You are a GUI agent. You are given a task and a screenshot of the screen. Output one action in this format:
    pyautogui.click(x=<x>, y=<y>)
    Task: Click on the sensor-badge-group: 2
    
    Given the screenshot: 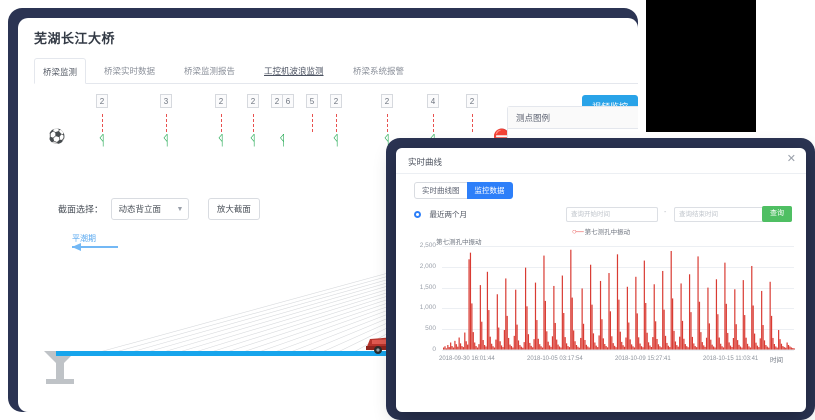 What is the action you would take?
    pyautogui.click(x=336, y=103)
    